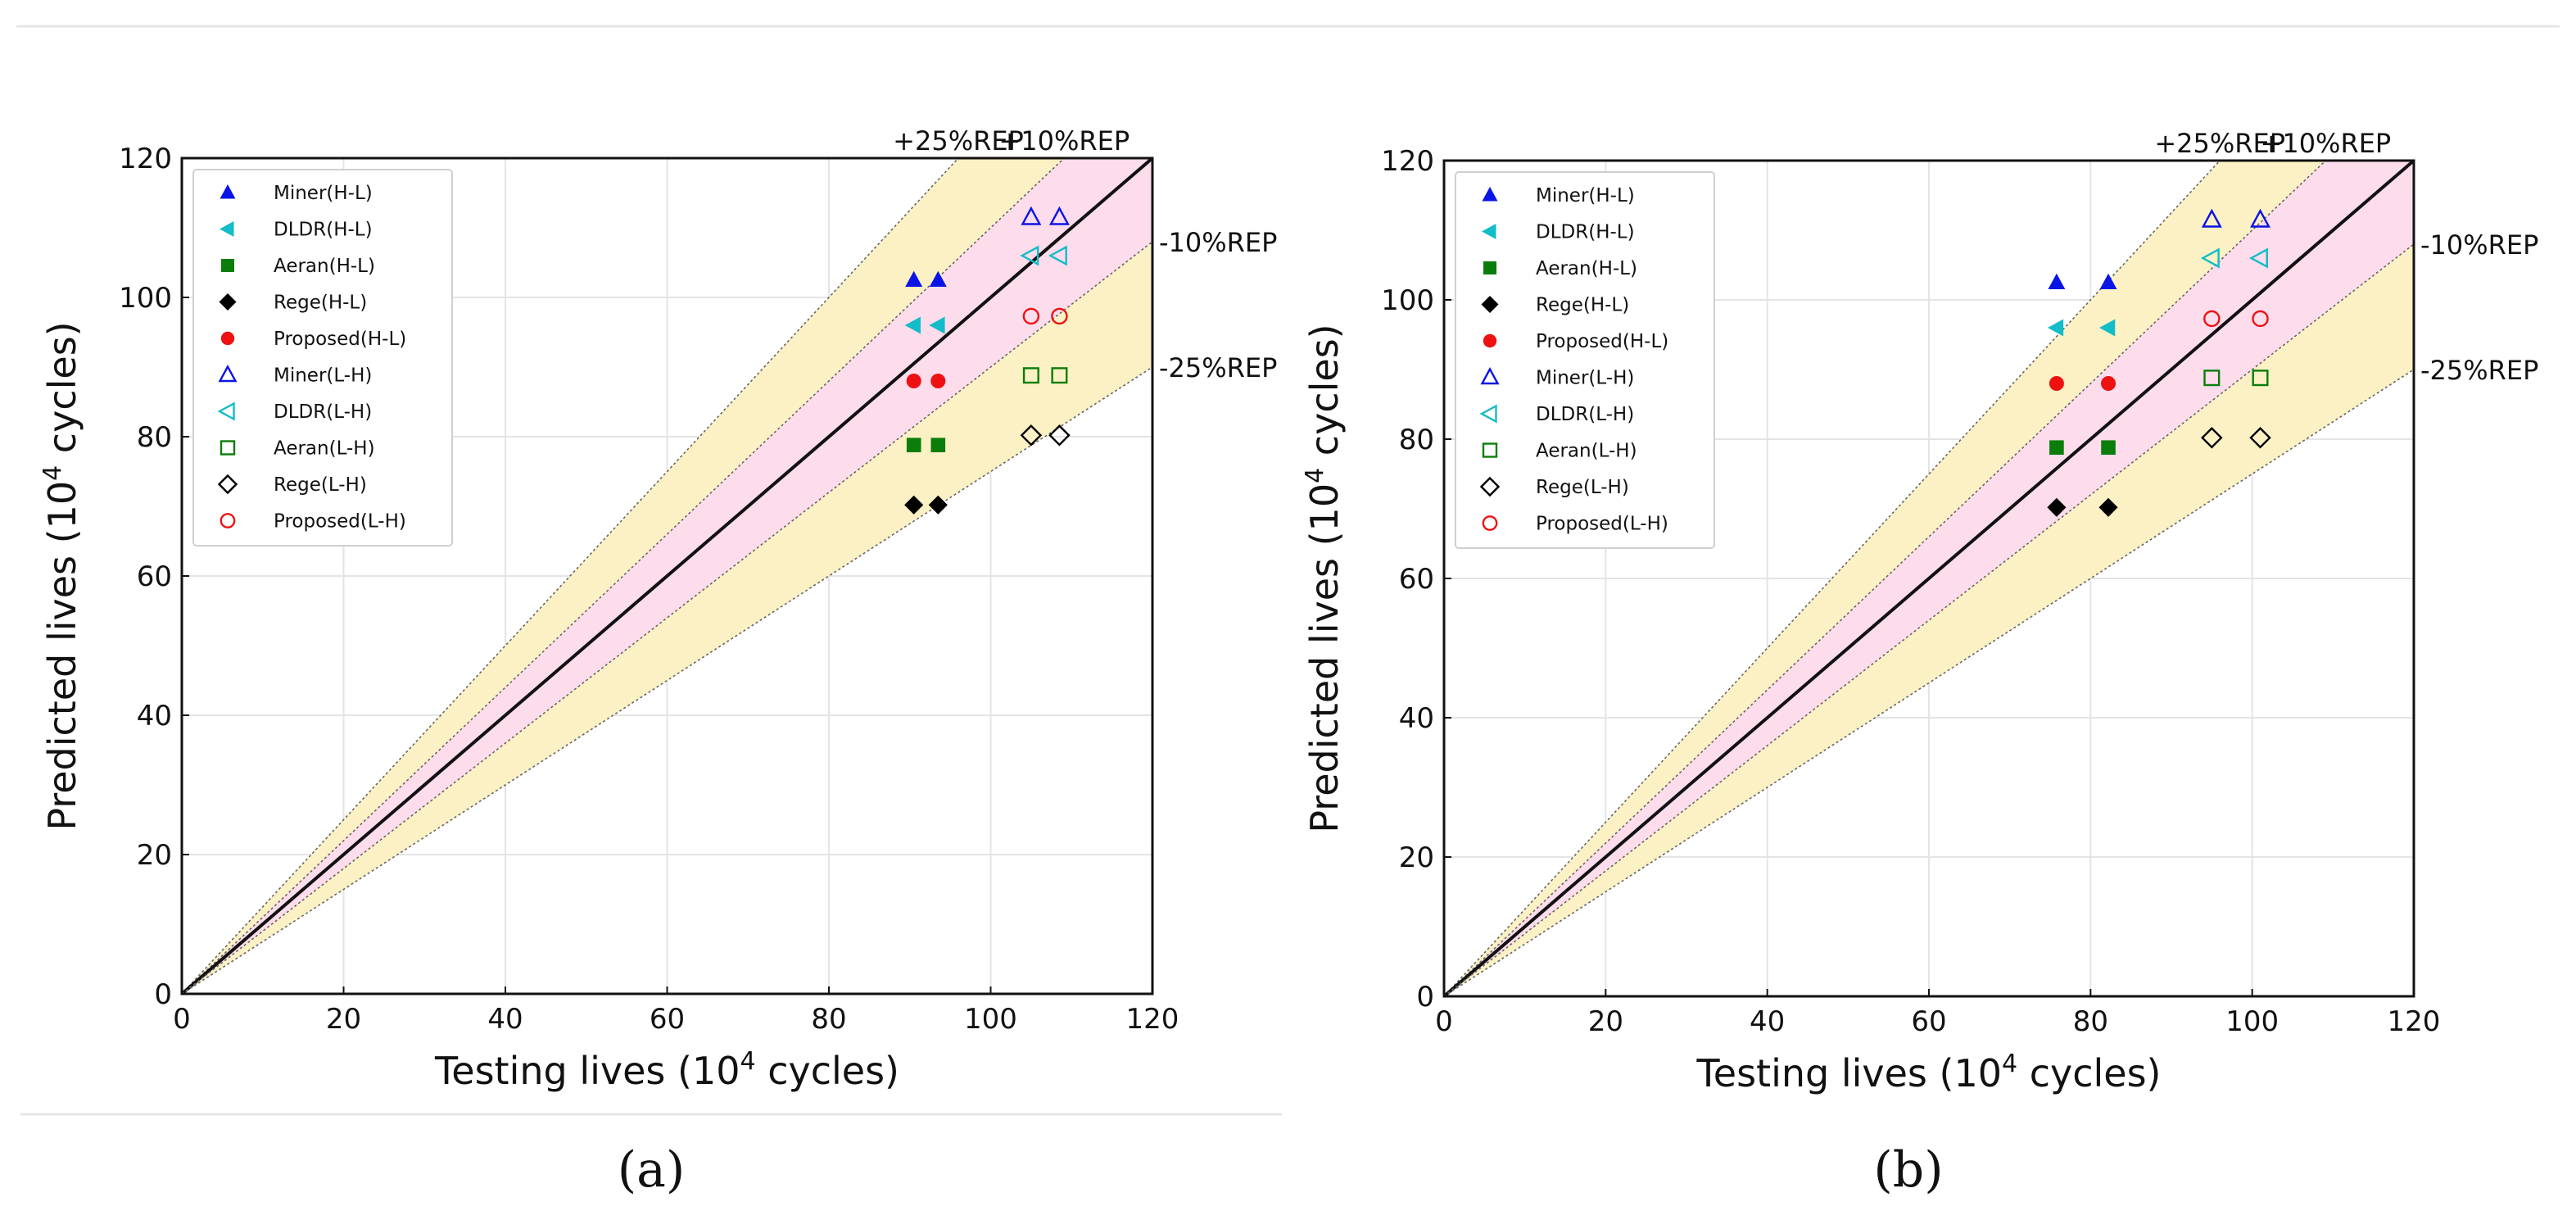 The height and width of the screenshot is (1229, 2576). I want to click on y-tick-label: 120, so click(1407, 161).